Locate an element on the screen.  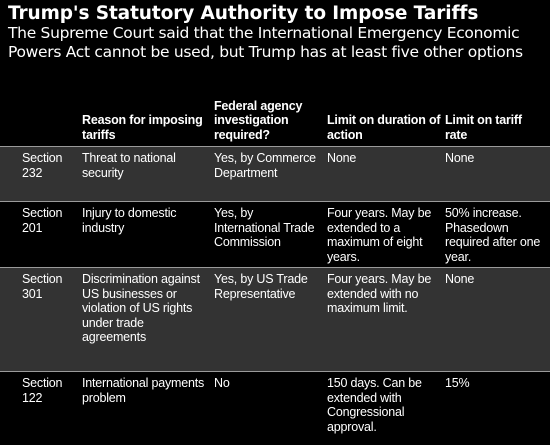
section-cell: Section 201 is located at coordinates (42, 220).